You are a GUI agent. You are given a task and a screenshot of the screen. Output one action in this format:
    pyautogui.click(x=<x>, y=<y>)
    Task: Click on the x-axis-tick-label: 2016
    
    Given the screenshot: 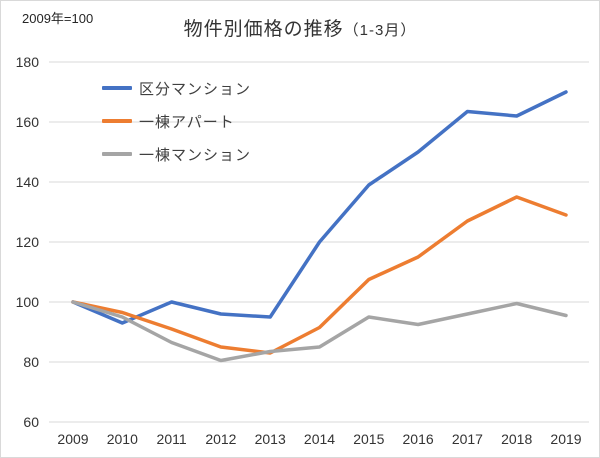 What is the action you would take?
    pyautogui.click(x=418, y=439)
    